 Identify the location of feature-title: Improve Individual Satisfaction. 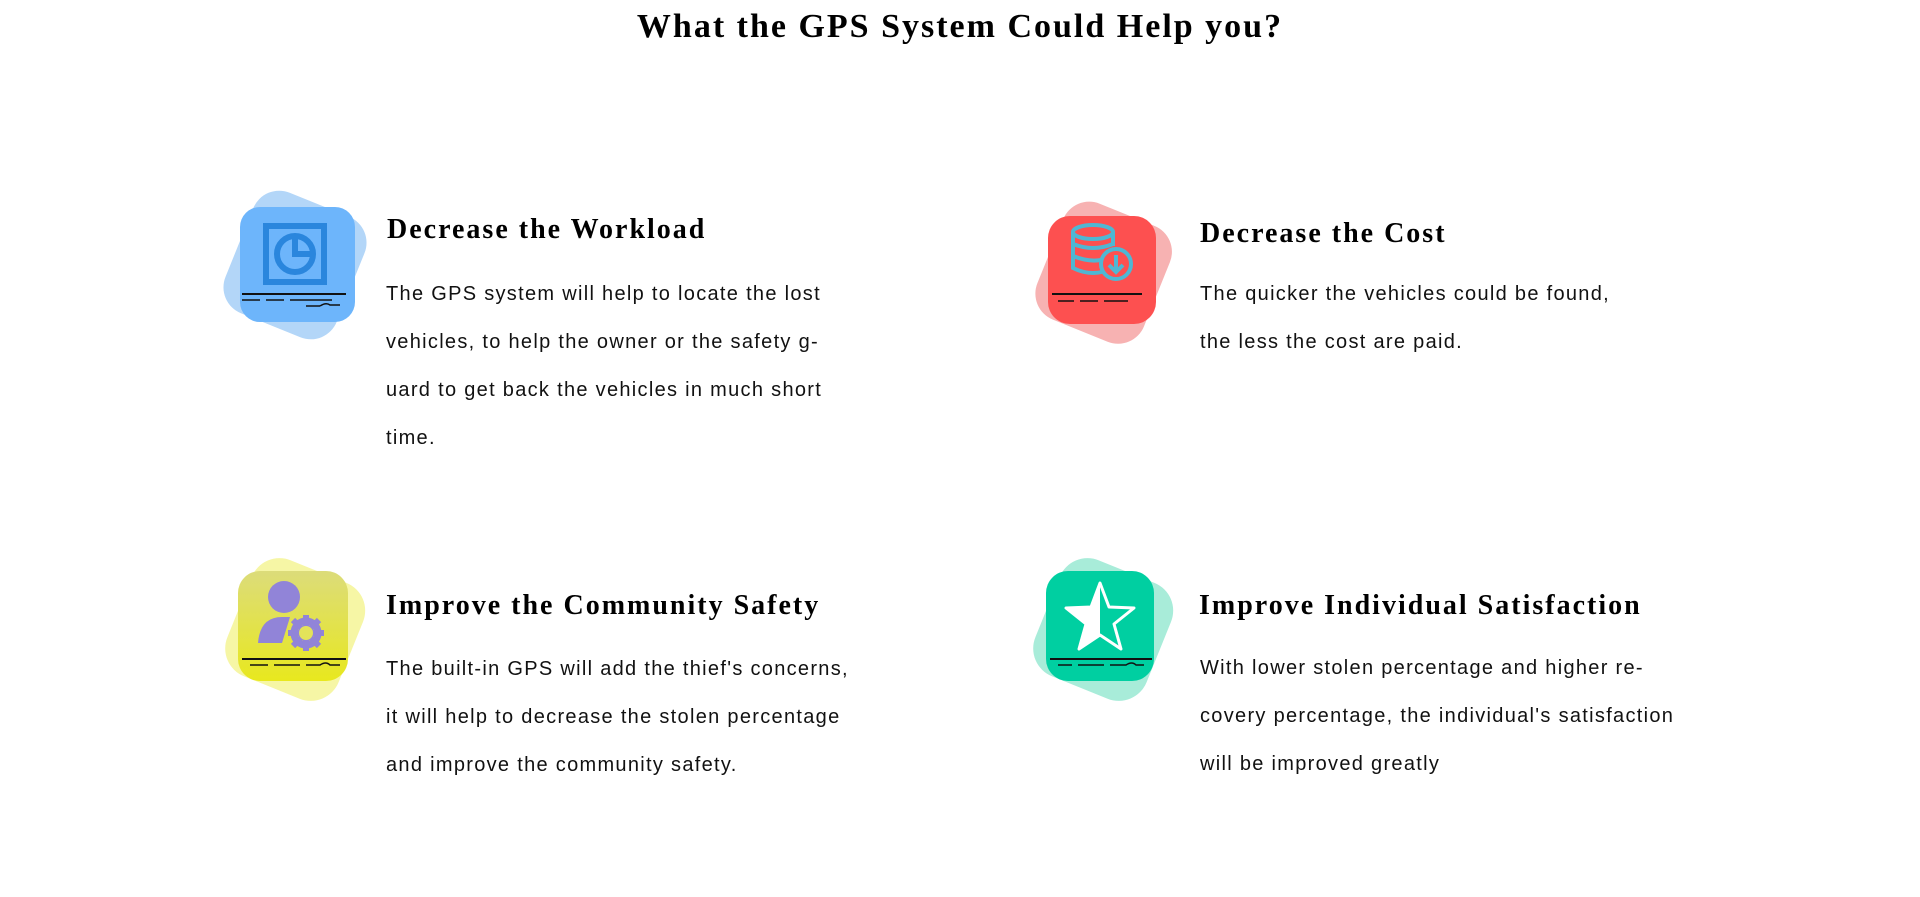
(1420, 605).